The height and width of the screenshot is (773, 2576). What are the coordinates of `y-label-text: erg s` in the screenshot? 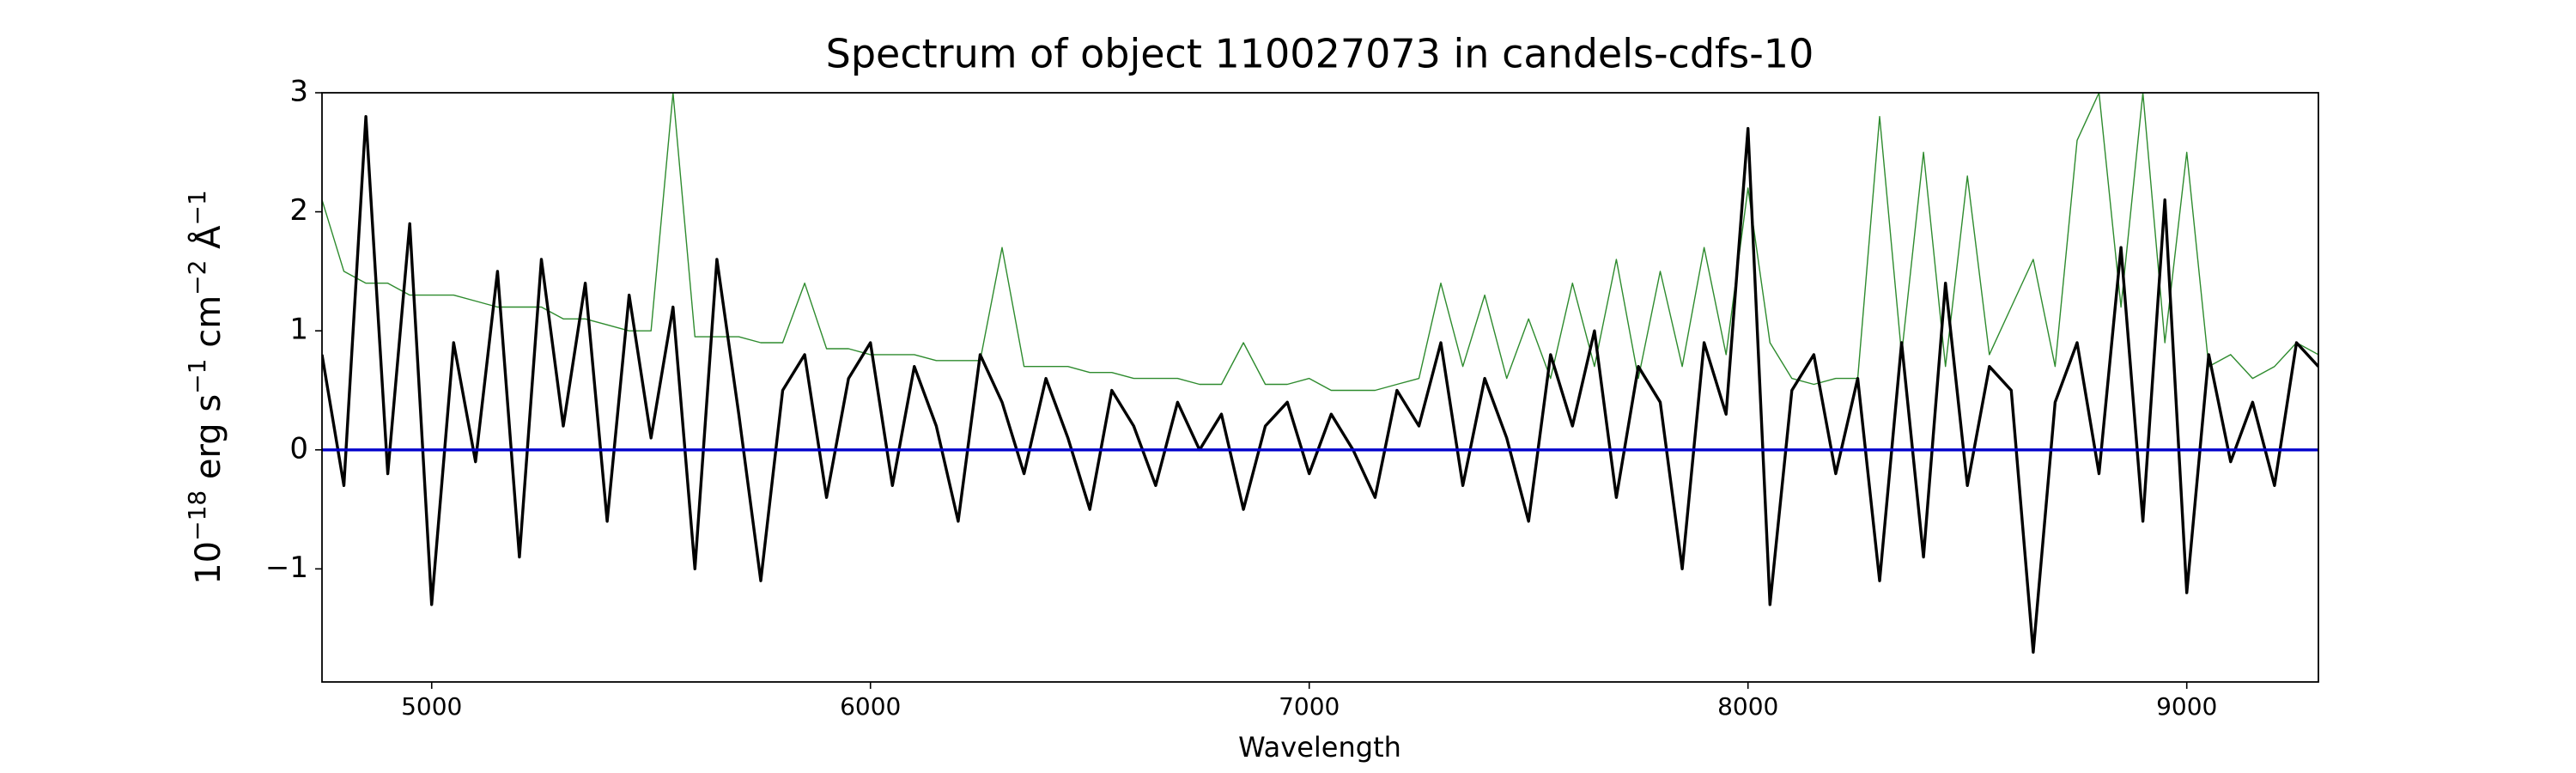 It's located at (208, 442).